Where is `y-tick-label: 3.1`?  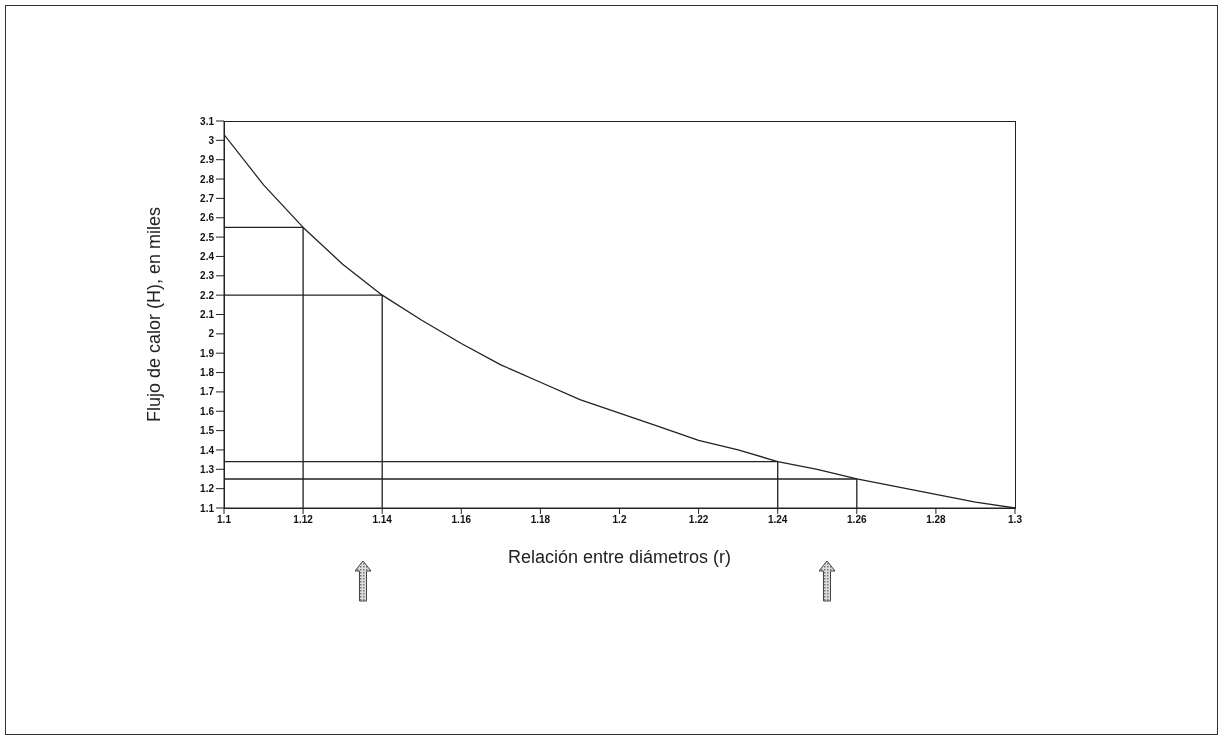 y-tick-label: 3.1 is located at coordinates (207, 121).